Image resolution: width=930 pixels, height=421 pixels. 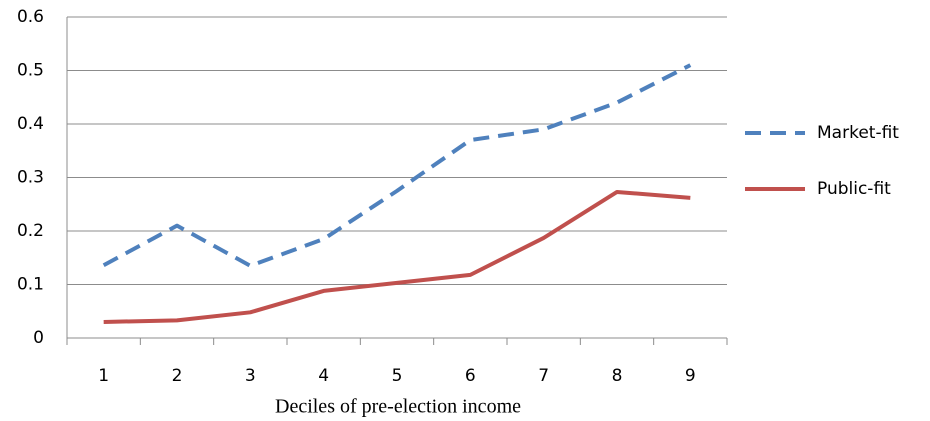 I want to click on y-tick-label: 0.3, so click(x=30, y=178).